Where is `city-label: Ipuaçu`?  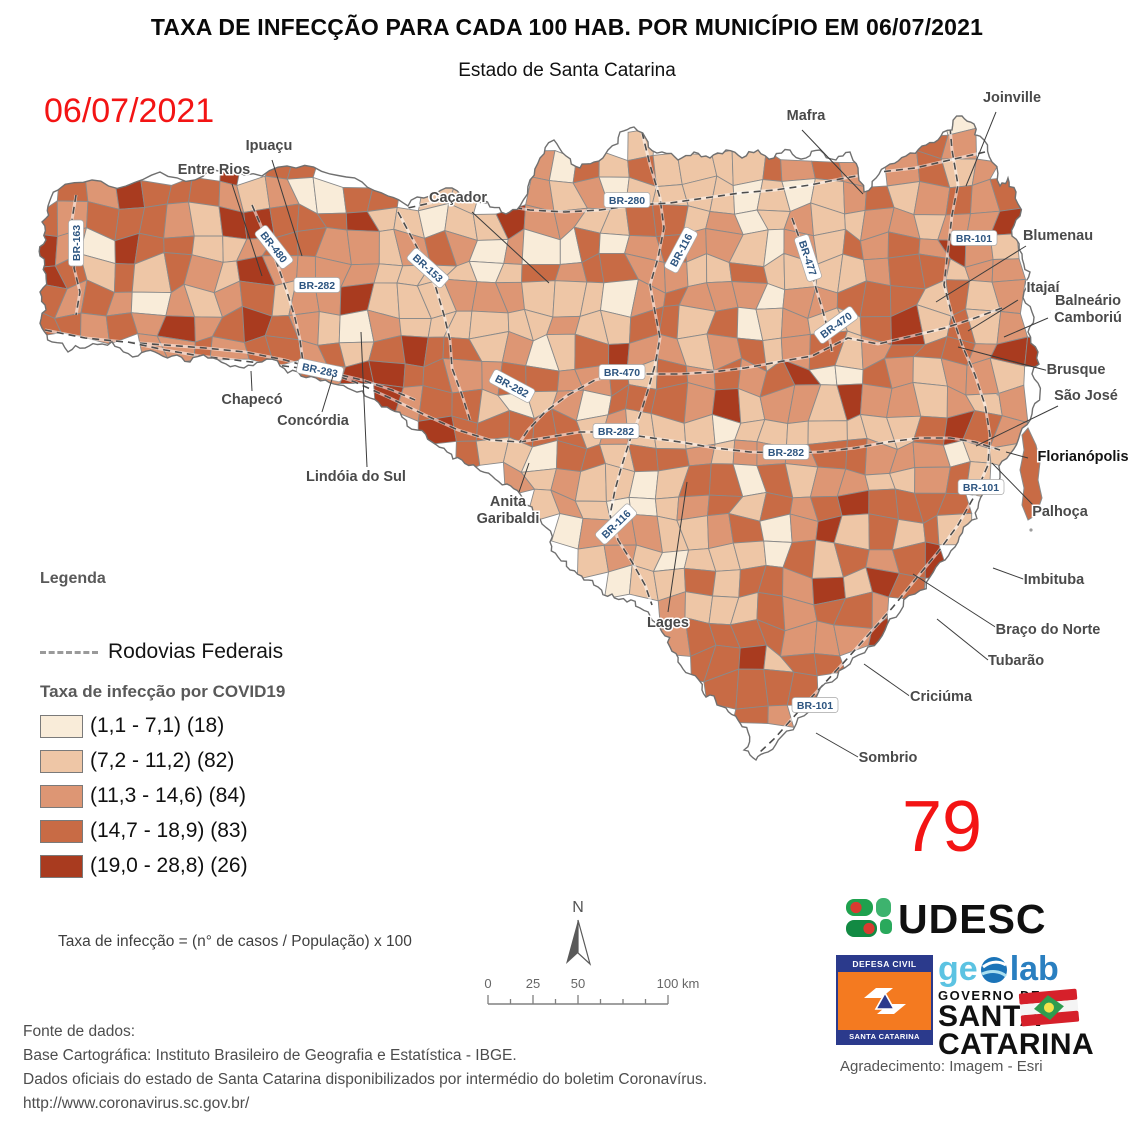 city-label: Ipuaçu is located at coordinates (269, 146).